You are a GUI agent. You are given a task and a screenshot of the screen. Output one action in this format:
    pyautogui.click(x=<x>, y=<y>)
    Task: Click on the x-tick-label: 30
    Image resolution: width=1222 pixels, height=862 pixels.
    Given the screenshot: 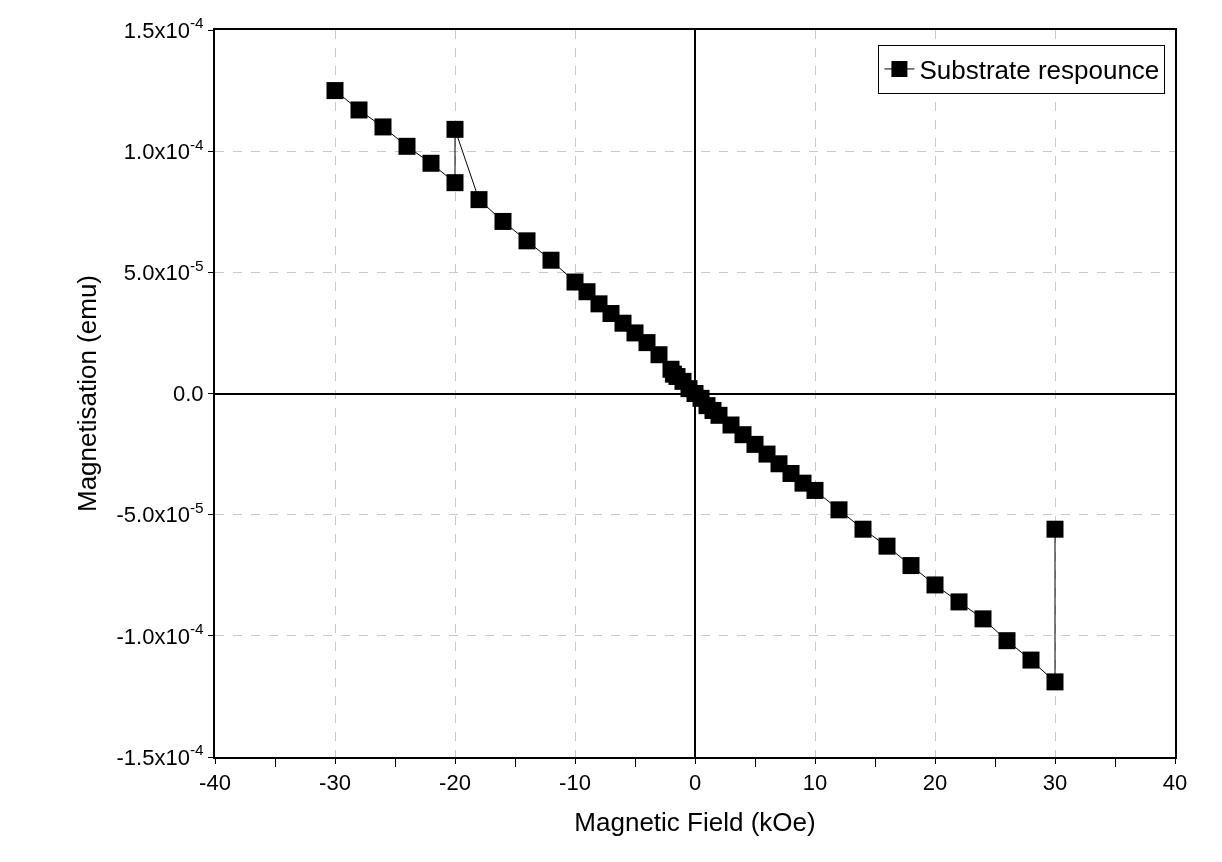 What is the action you would take?
    pyautogui.click(x=1055, y=783)
    